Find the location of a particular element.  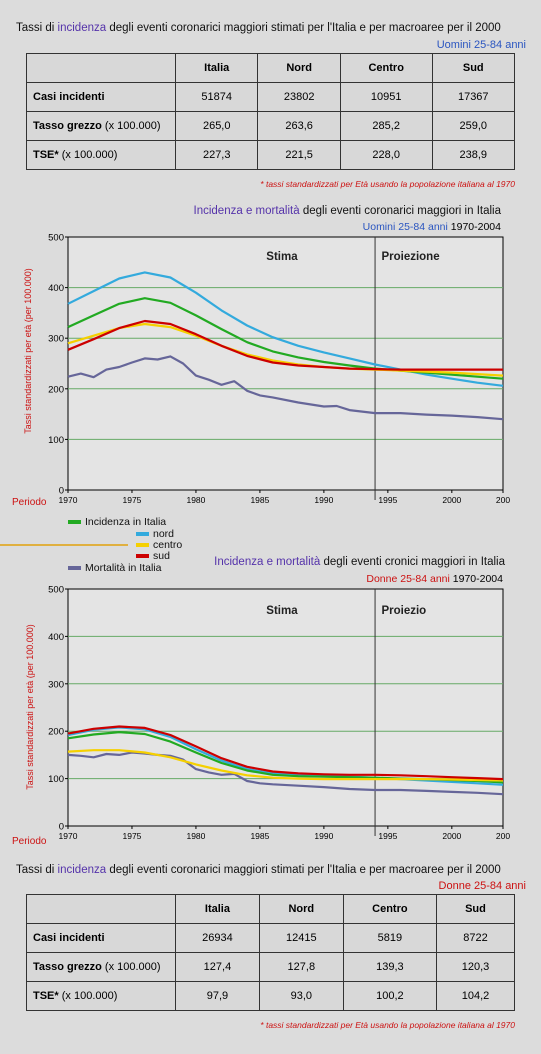

cell: 228,0 is located at coordinates (386, 155).